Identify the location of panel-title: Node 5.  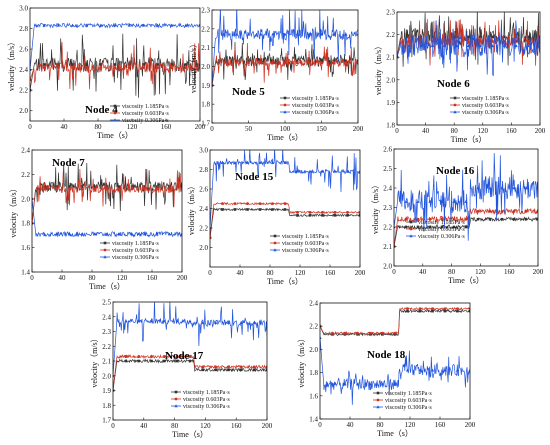
(248, 92).